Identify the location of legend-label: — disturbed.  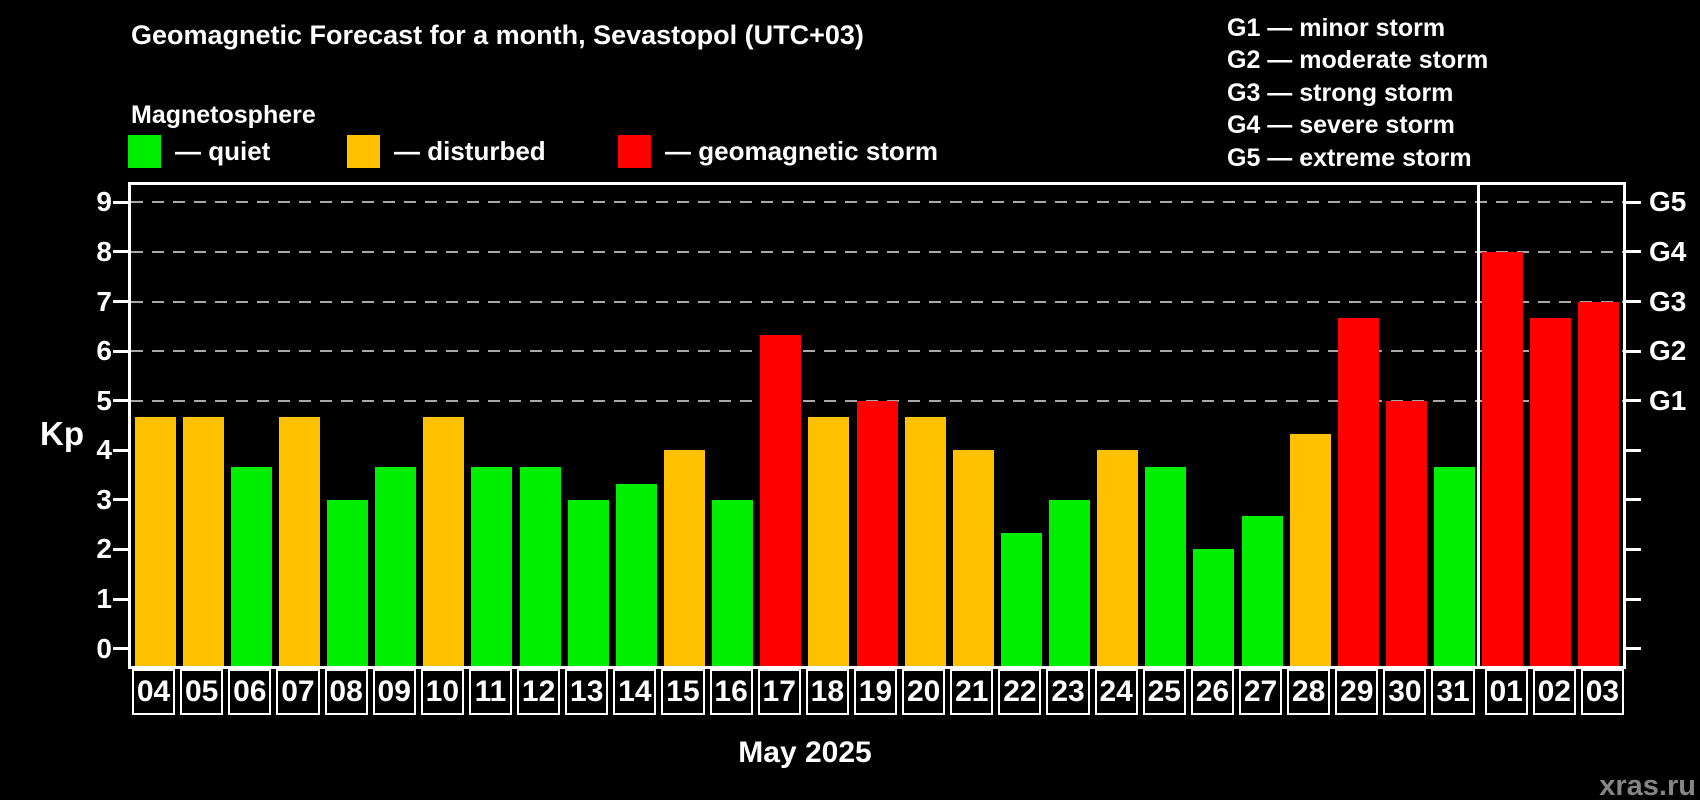
(470, 151).